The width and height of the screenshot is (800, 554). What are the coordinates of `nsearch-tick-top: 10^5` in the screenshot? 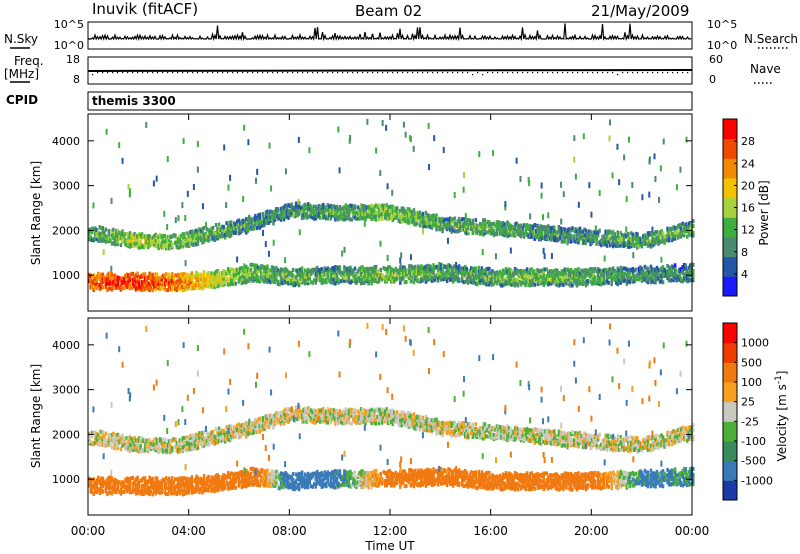 It's located at (722, 24).